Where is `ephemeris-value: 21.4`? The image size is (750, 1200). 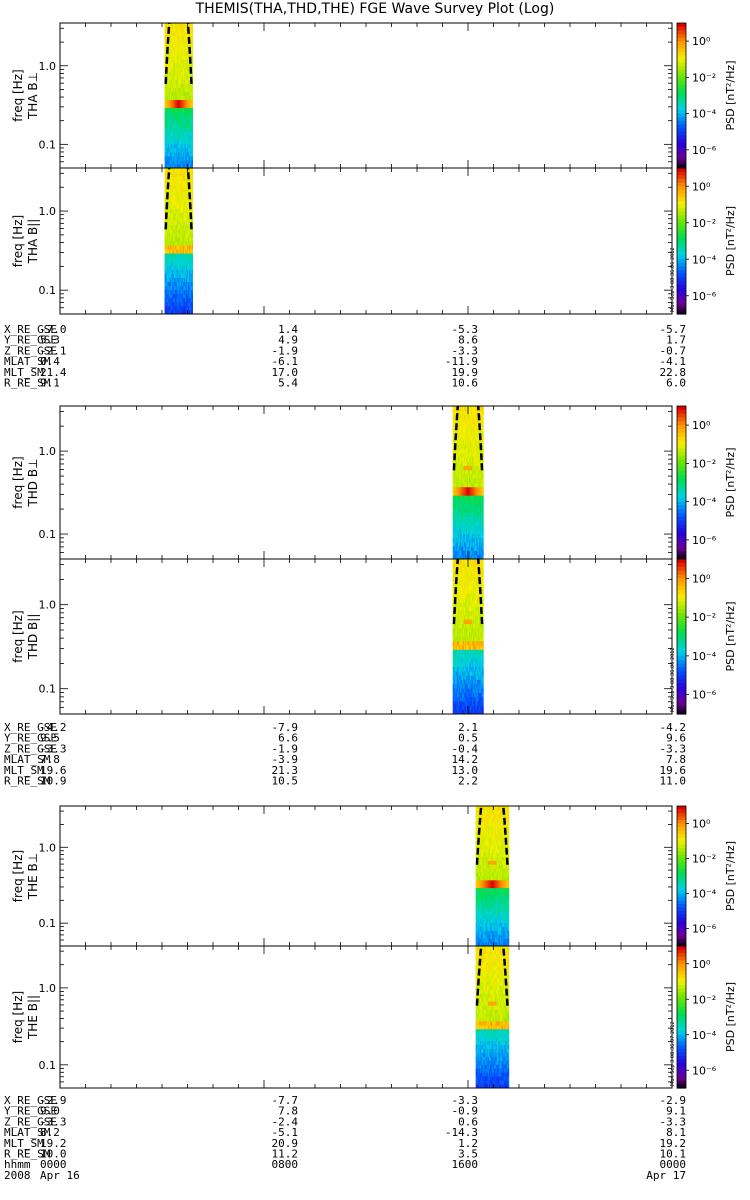
ephemeris-value: 21.4 is located at coordinates (53, 372).